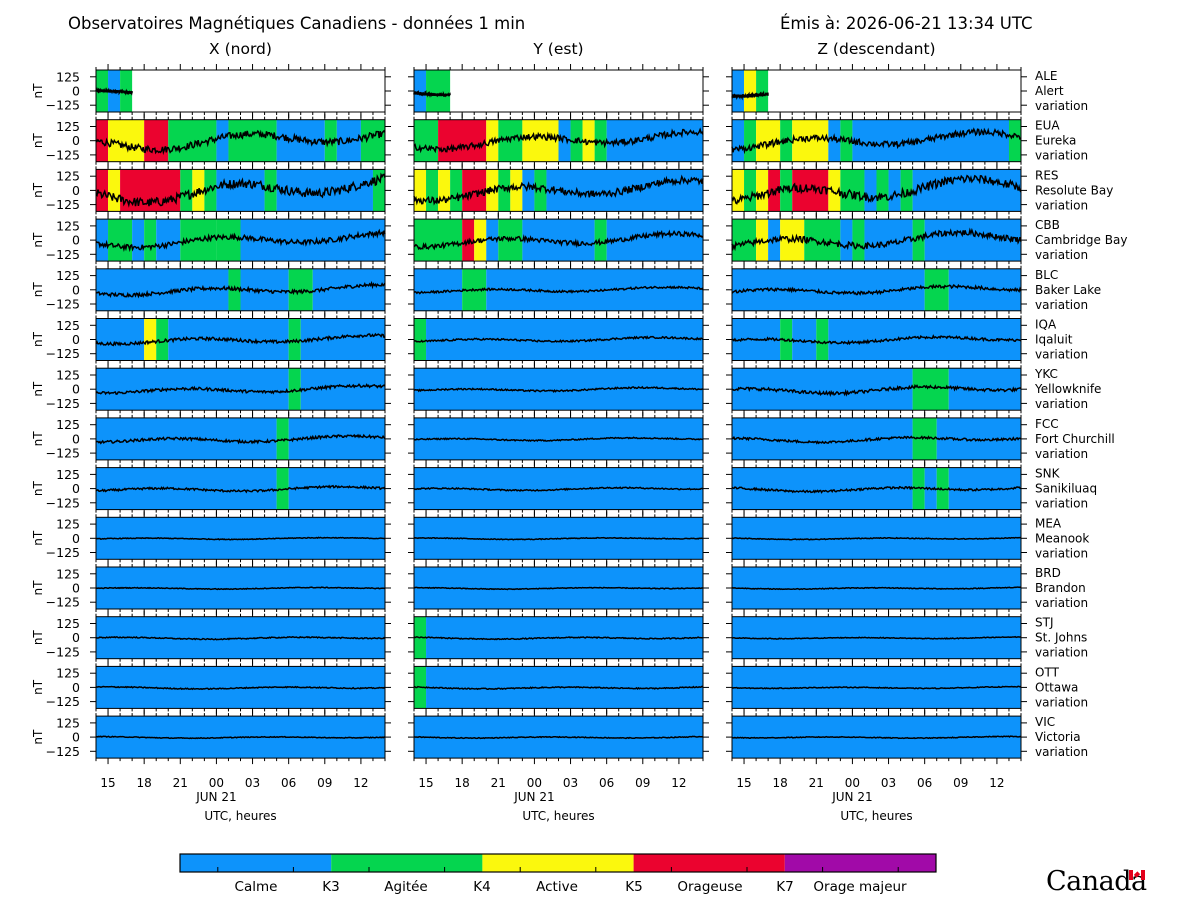  What do you see at coordinates (407, 863) in the screenshot?
I see `legend-band-agitee` at bounding box center [407, 863].